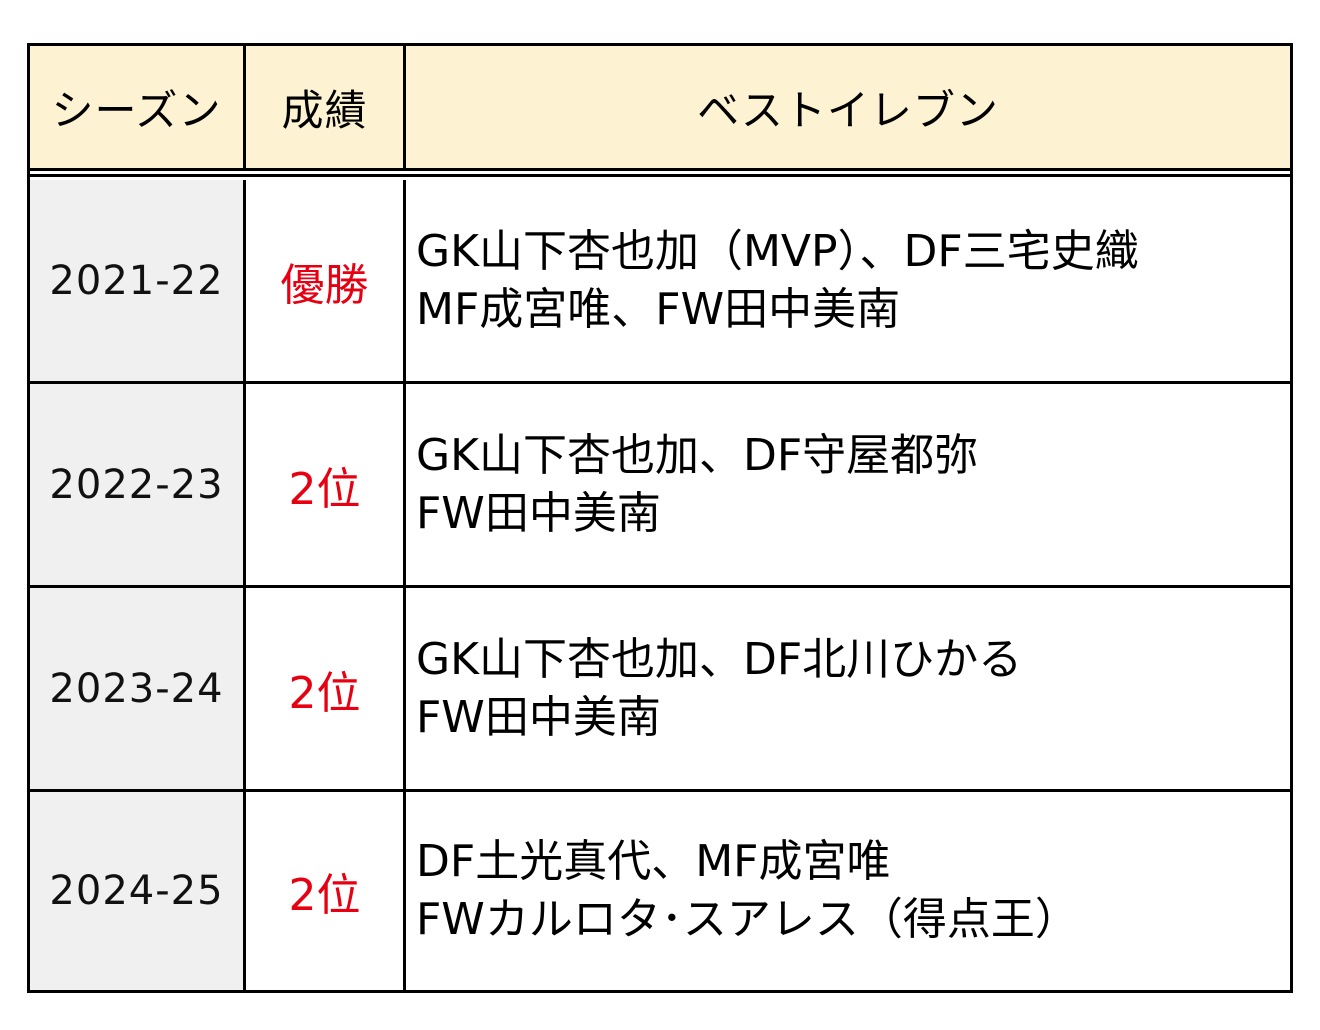  Describe the element at coordinates (660, 174) in the screenshot. I see `header-double-rule` at that location.